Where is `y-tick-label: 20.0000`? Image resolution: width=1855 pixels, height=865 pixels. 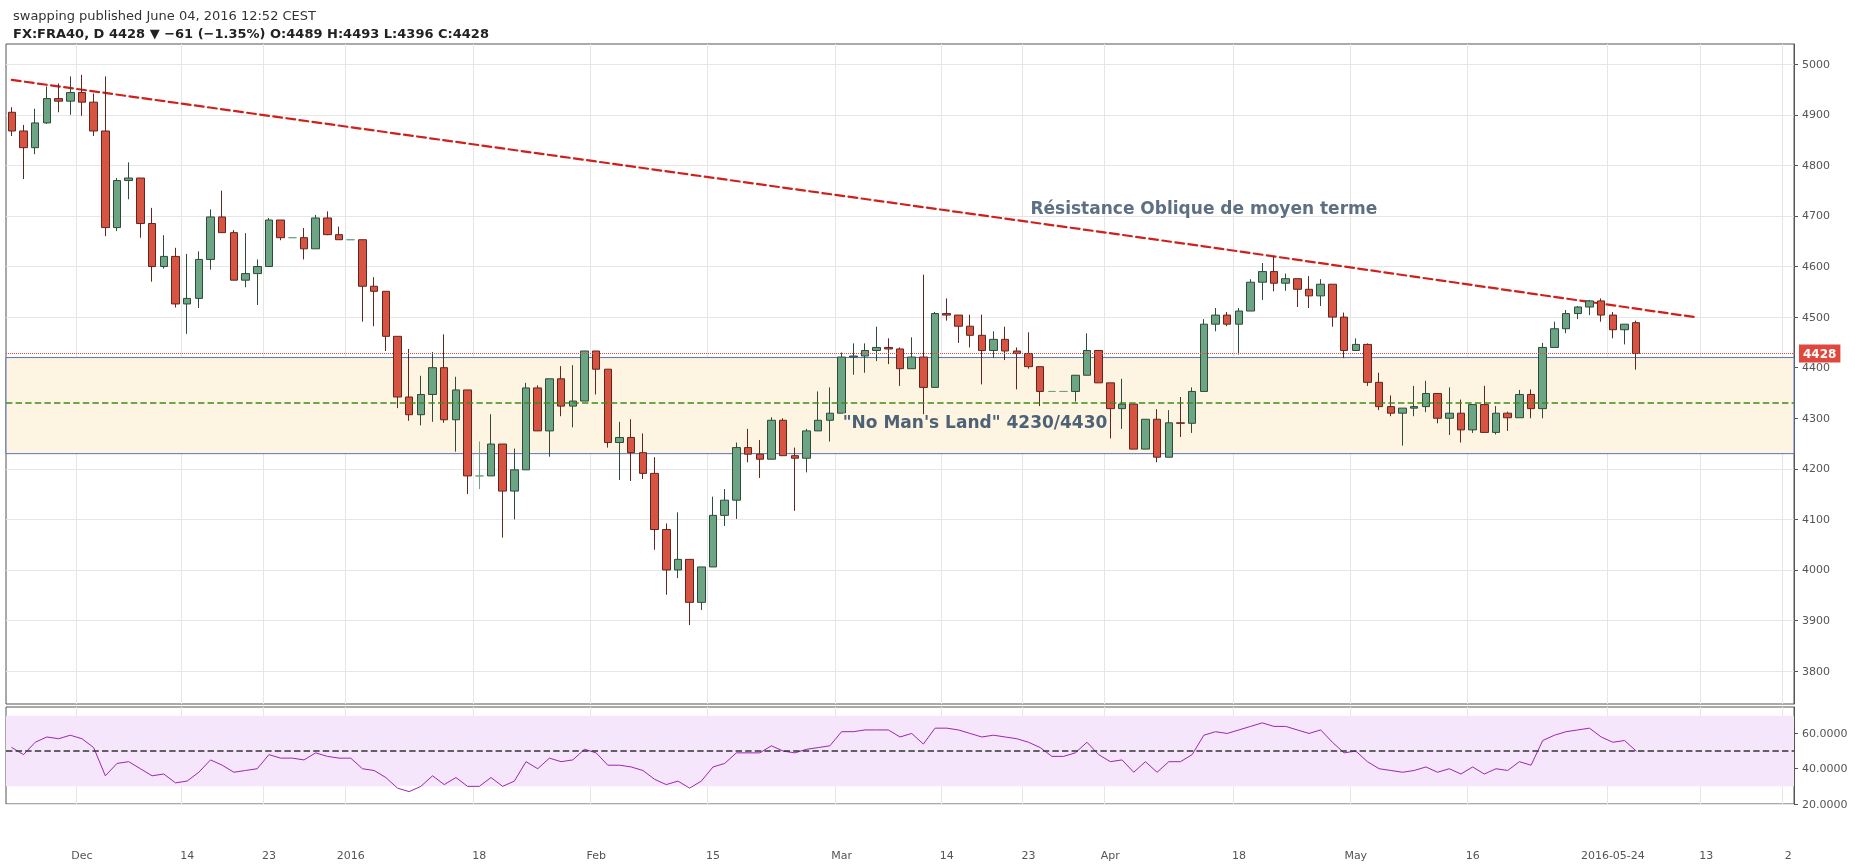
y-tick-label: 20.0000 is located at coordinates (1825, 804).